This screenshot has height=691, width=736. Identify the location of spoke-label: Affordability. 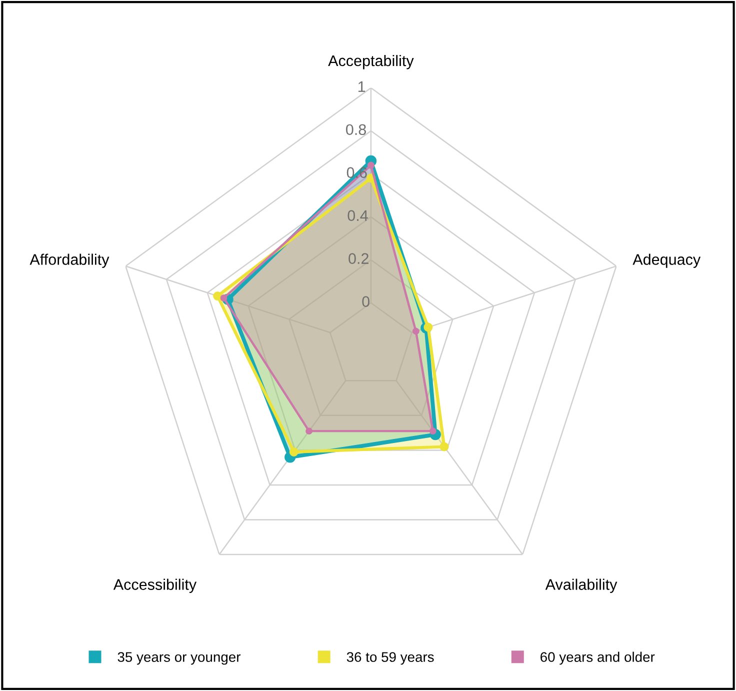
(70, 261).